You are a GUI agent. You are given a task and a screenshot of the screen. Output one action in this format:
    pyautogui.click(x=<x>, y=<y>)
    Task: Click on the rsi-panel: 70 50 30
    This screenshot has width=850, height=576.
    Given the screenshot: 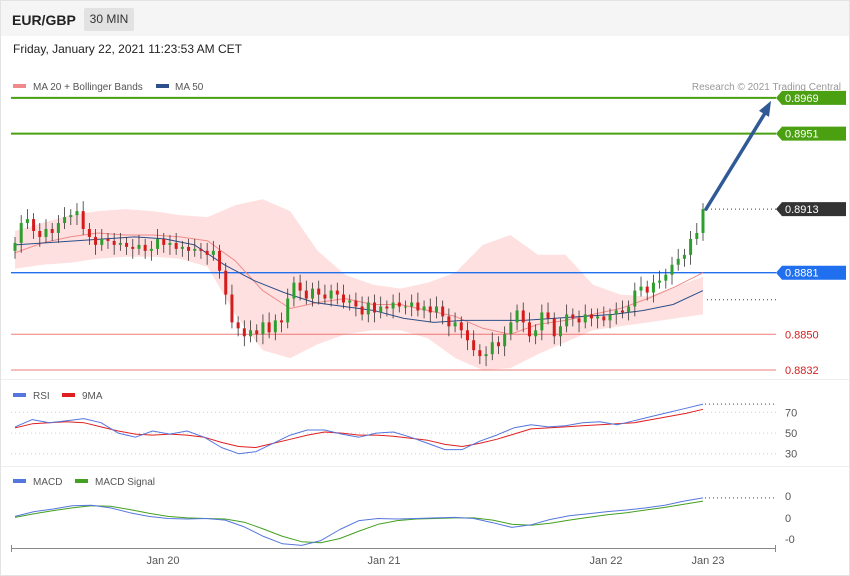 What is the action you would take?
    pyautogui.click(x=404, y=432)
    